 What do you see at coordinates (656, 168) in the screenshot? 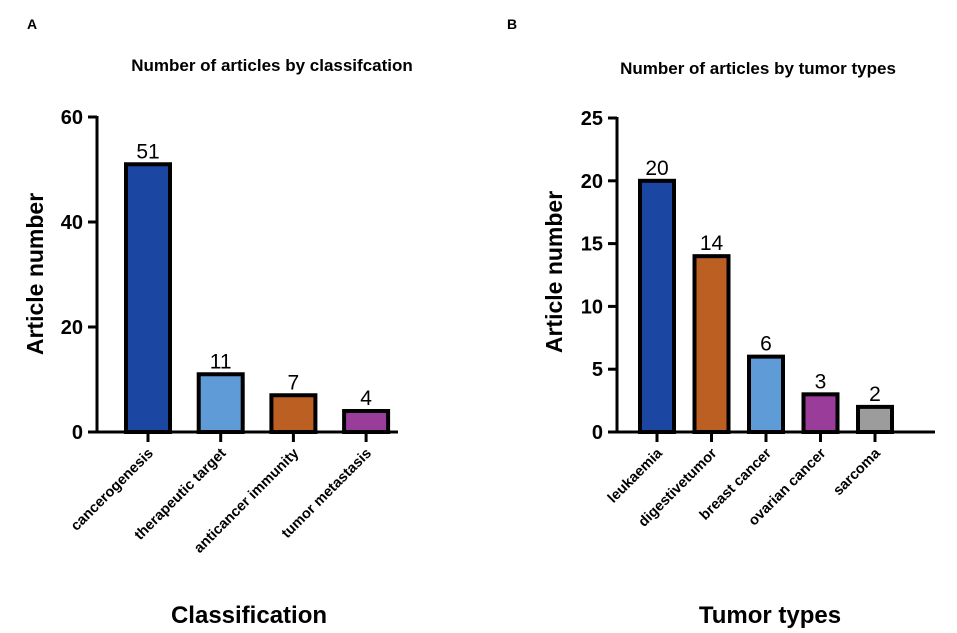
I see `panel-b-data-label-0: 20` at bounding box center [656, 168].